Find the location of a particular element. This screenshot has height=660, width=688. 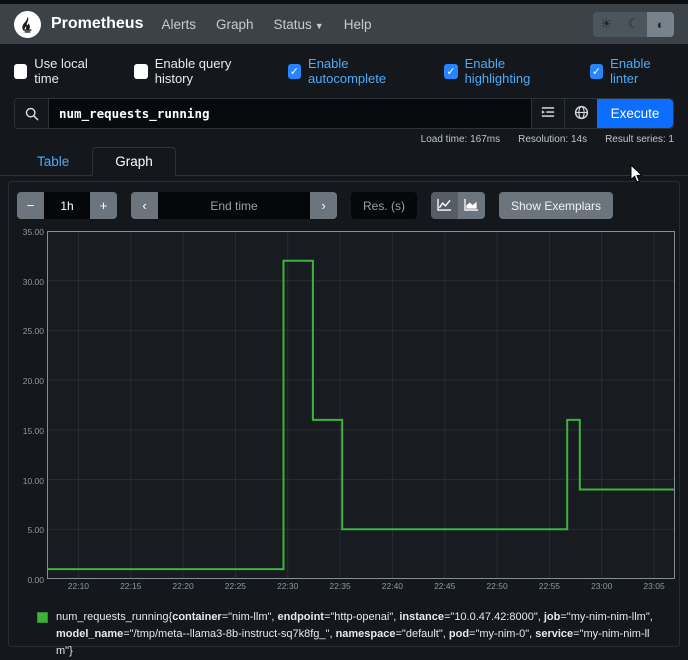

search-icon is located at coordinates (32, 113).